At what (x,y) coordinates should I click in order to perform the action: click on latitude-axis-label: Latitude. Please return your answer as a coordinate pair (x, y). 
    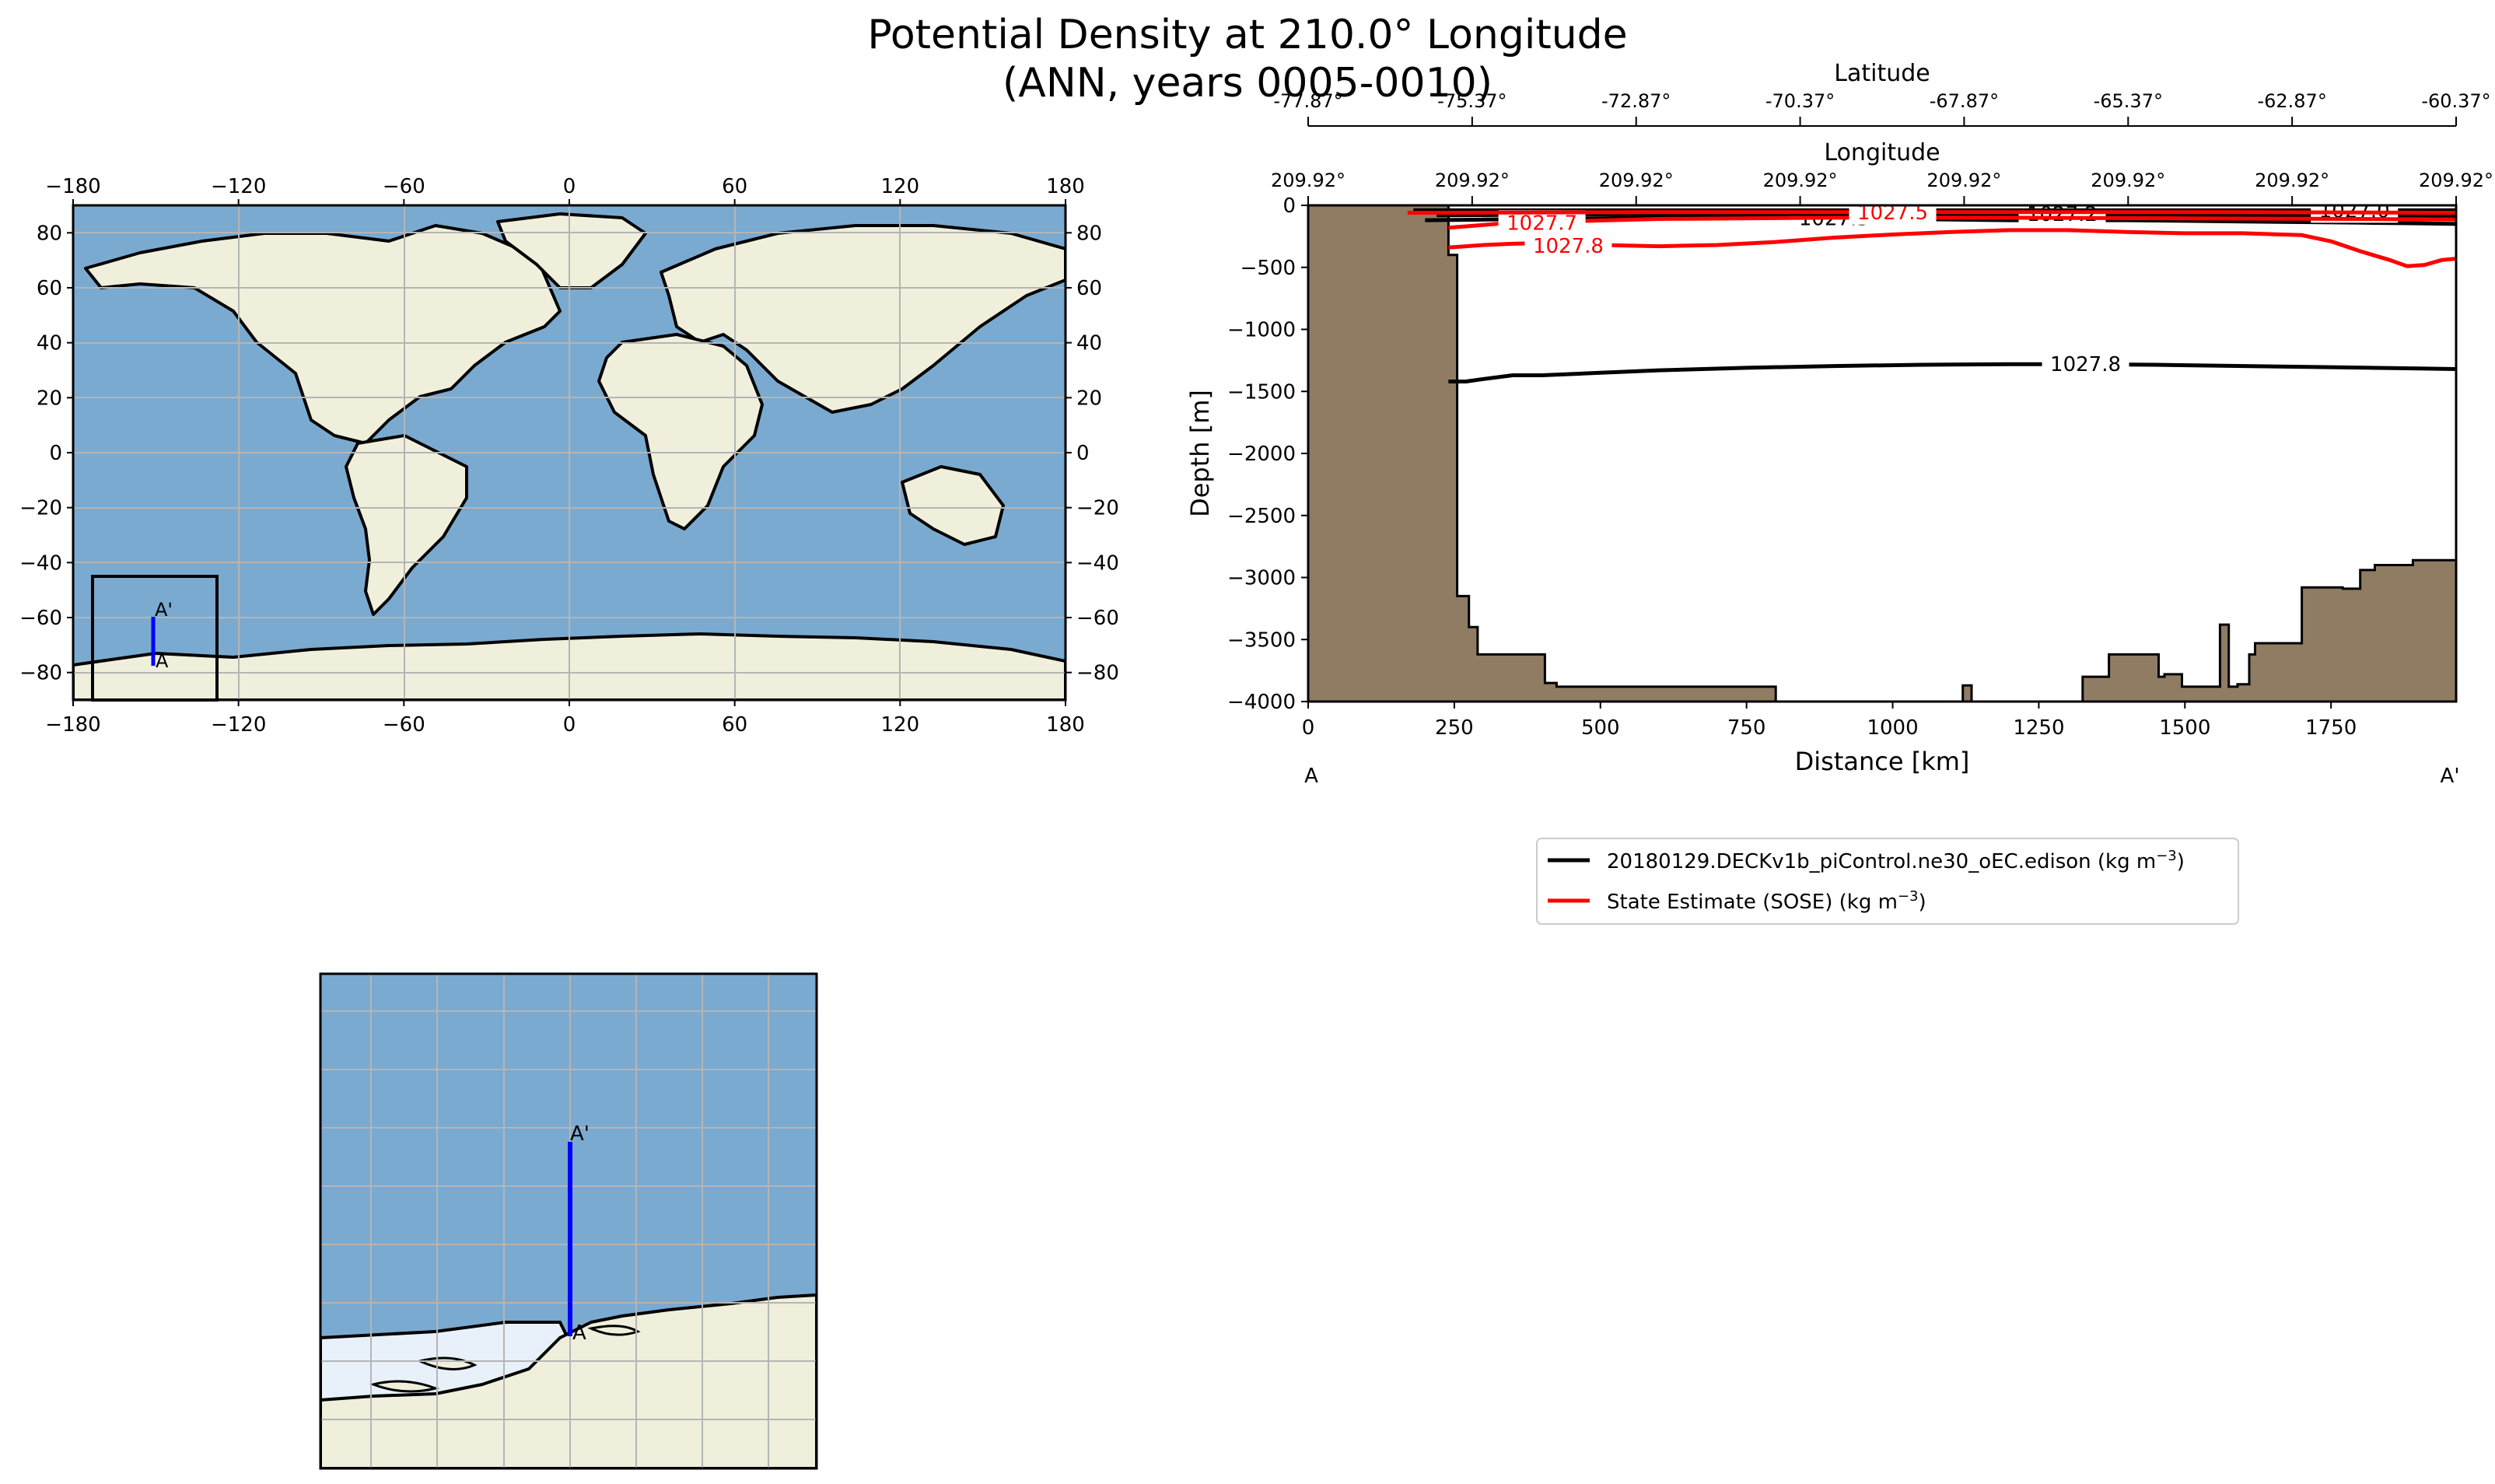
    Looking at the image, I should click on (1882, 73).